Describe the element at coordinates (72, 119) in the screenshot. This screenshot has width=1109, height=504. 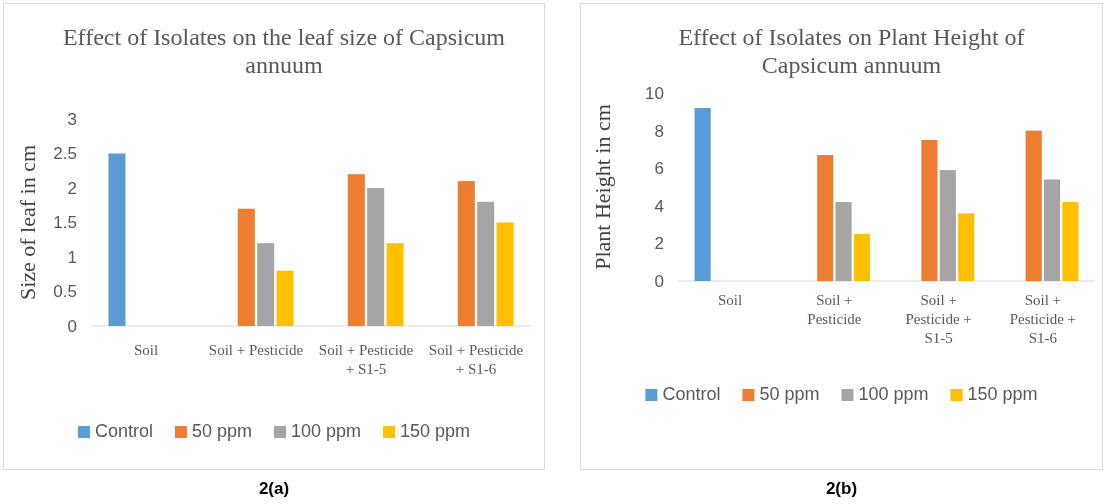
I see `y-tick-label: 3` at that location.